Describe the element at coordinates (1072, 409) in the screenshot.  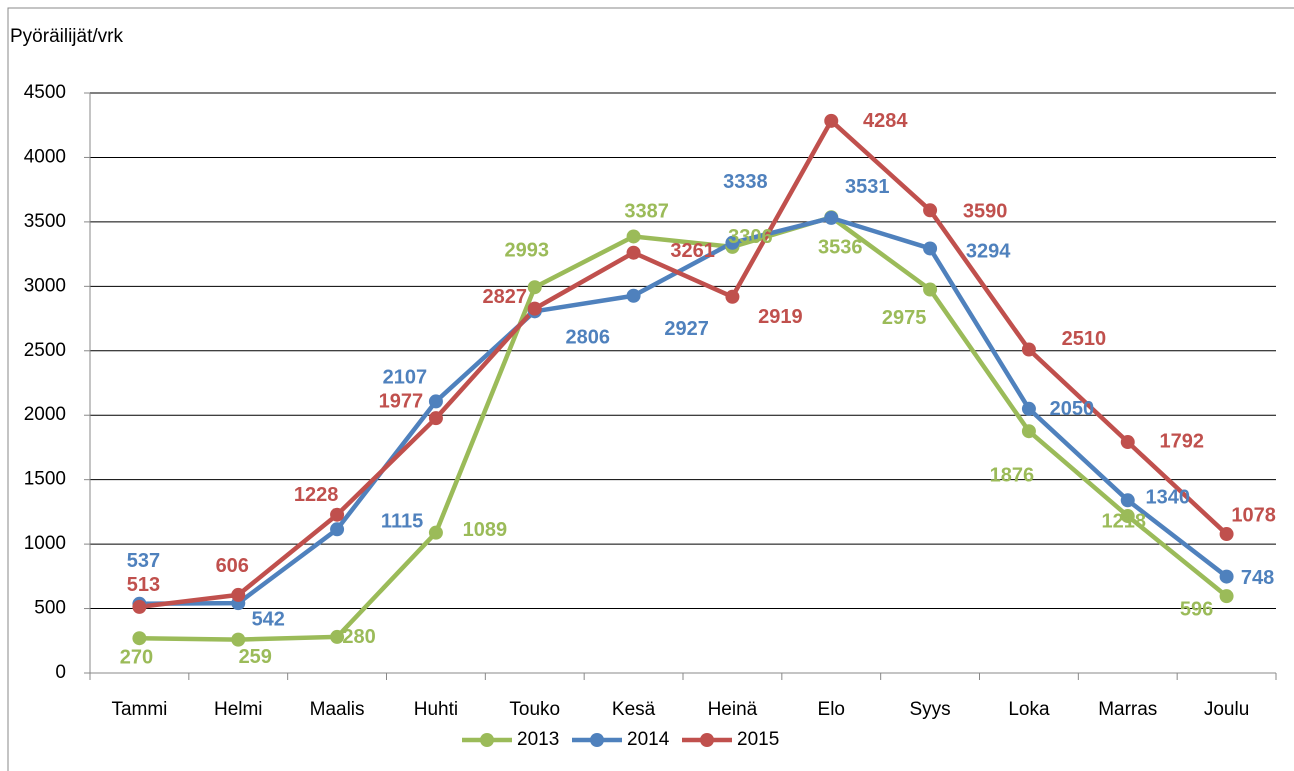
I see `data-label: 2050` at that location.